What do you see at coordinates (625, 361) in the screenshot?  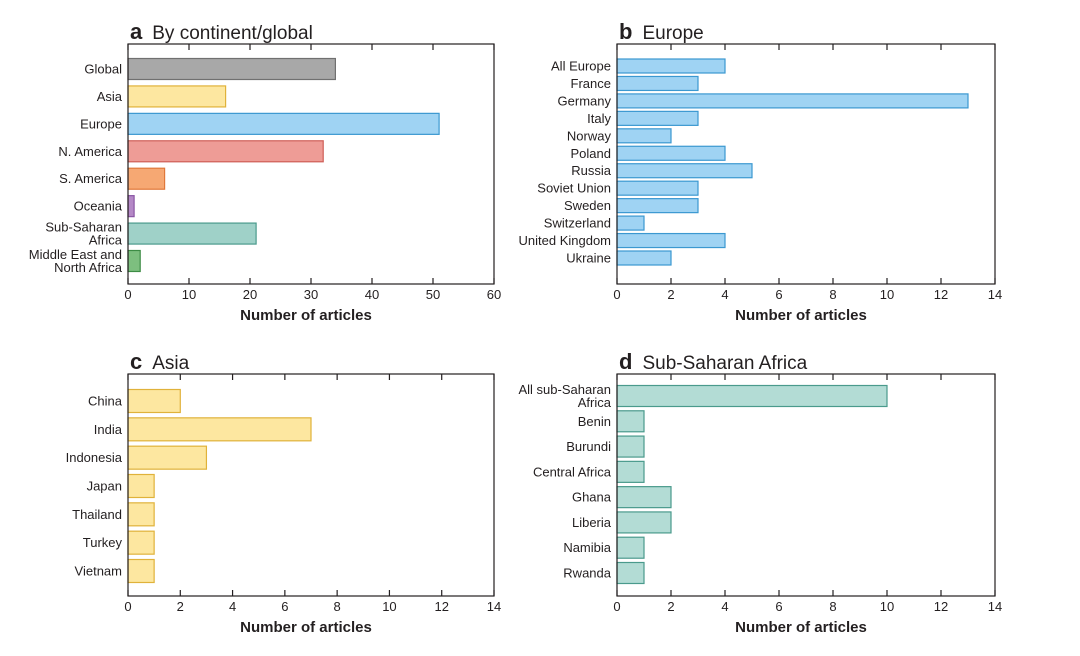 I see `panel-letter: d` at bounding box center [625, 361].